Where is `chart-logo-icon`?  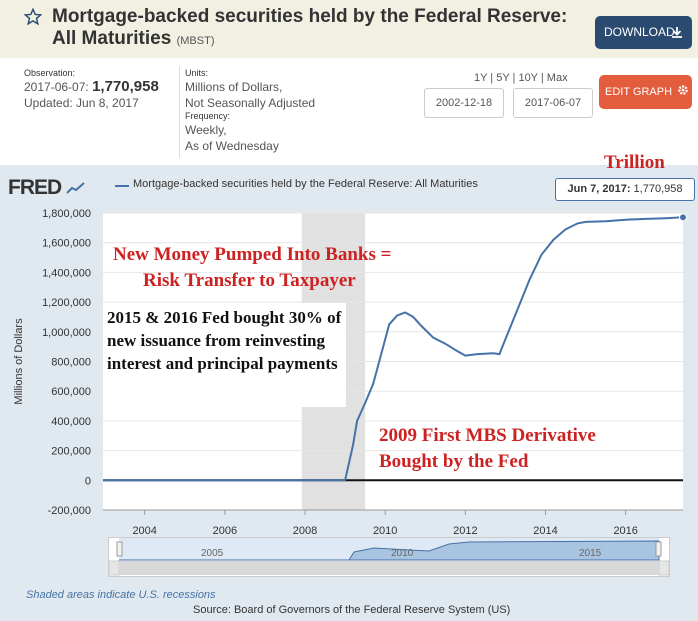
chart-logo-icon is located at coordinates (75, 188).